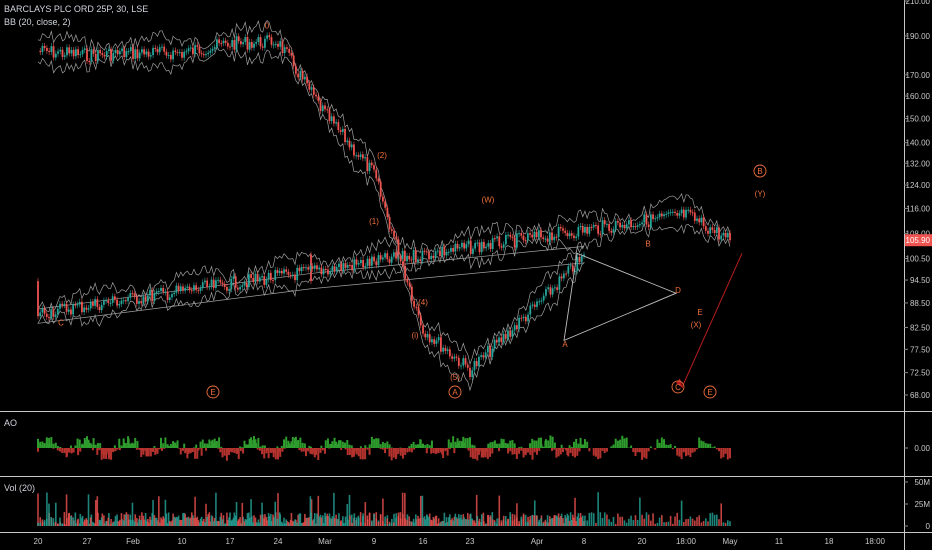  I want to click on wave-label: (1), so click(374, 221).